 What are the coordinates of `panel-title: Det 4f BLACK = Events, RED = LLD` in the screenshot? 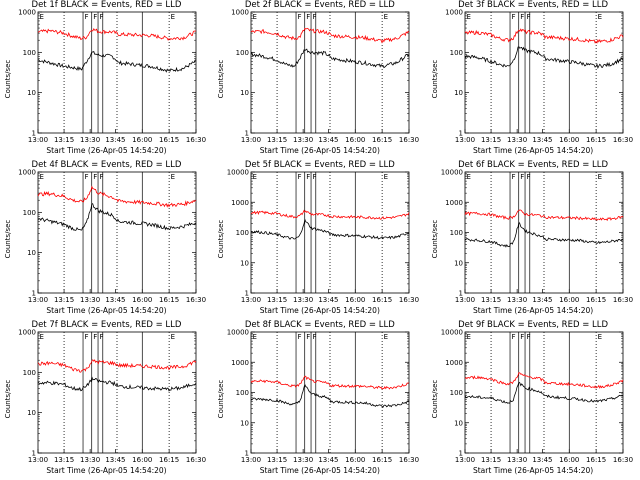 It's located at (106, 165).